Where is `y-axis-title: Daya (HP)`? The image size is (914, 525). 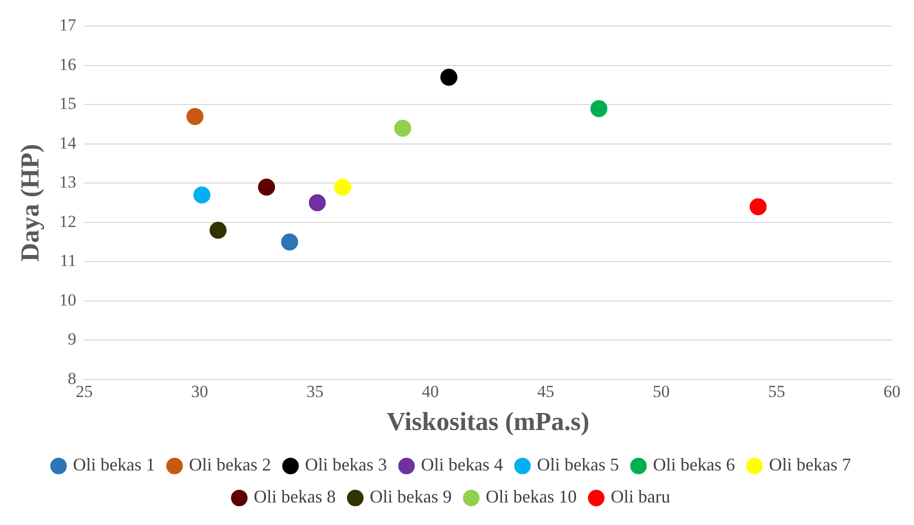 y-axis-title: Daya (HP) is located at coordinates (29, 203).